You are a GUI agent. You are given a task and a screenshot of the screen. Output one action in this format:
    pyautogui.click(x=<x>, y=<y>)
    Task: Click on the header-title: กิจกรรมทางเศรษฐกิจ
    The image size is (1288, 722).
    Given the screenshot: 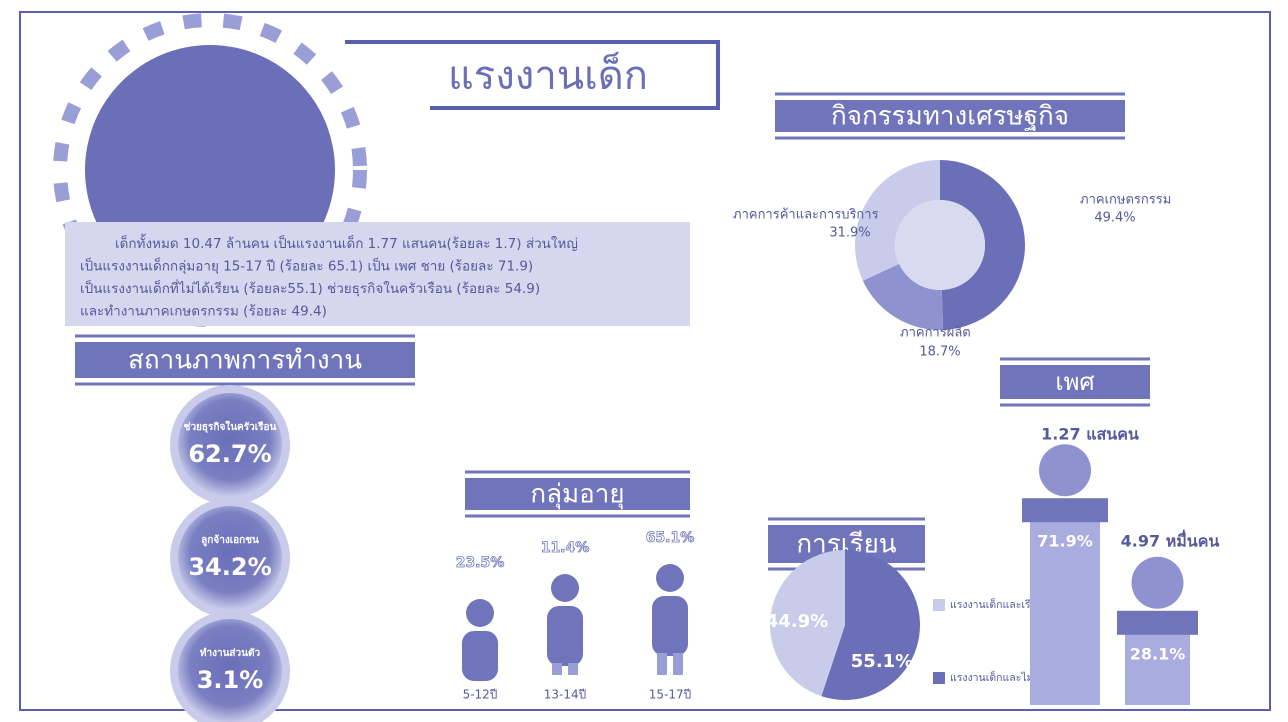 What is the action you would take?
    pyautogui.click(x=950, y=117)
    